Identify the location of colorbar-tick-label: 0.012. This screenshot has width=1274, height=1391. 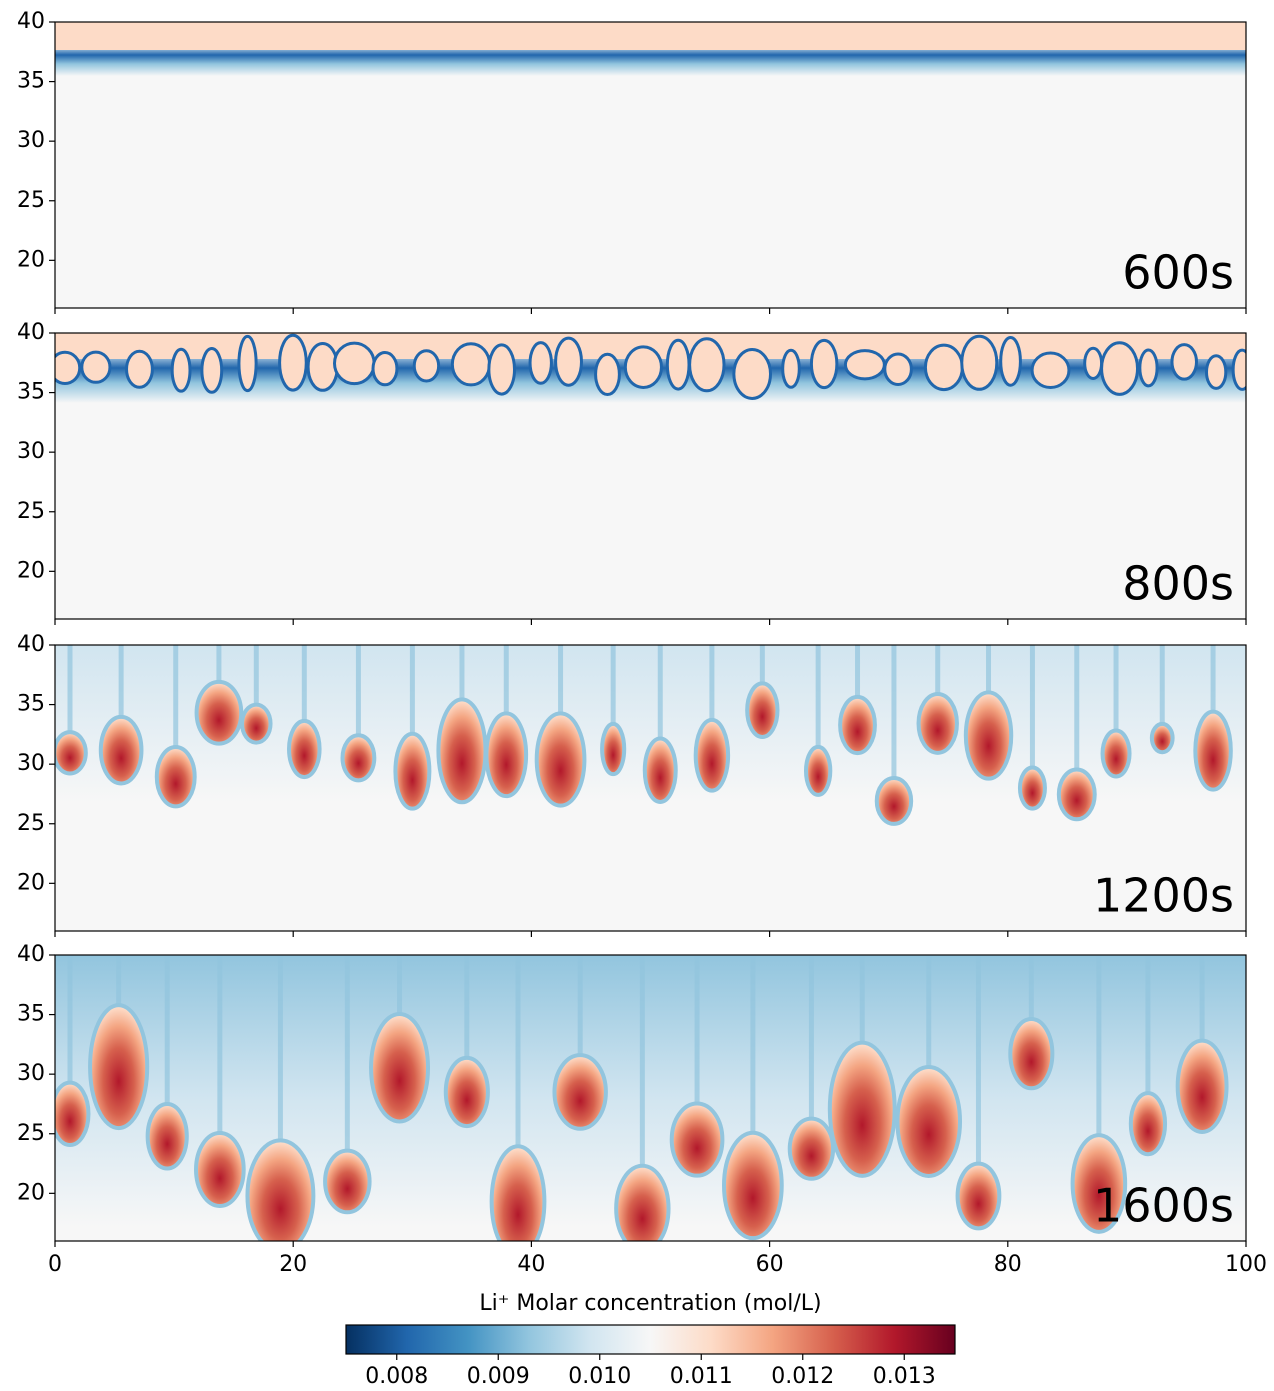
(802, 1376).